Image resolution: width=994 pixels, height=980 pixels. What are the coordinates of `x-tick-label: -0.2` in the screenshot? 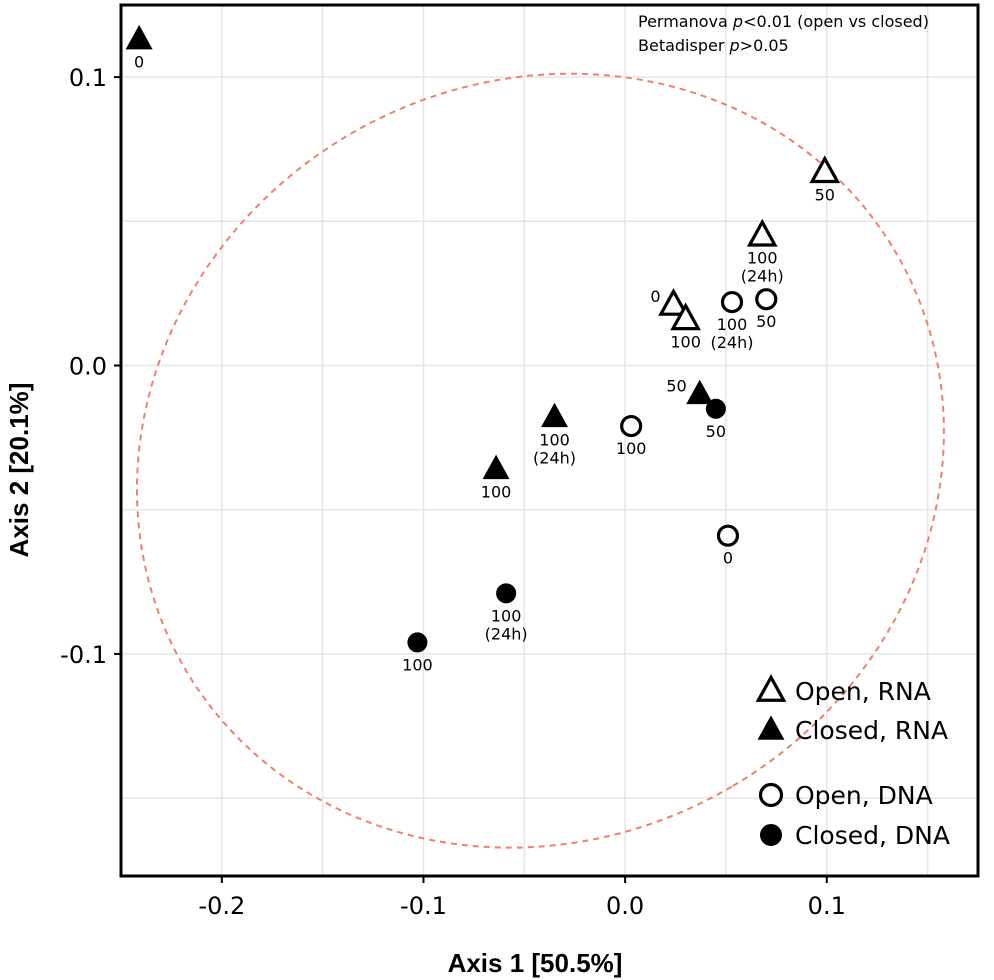 It's located at (221, 906).